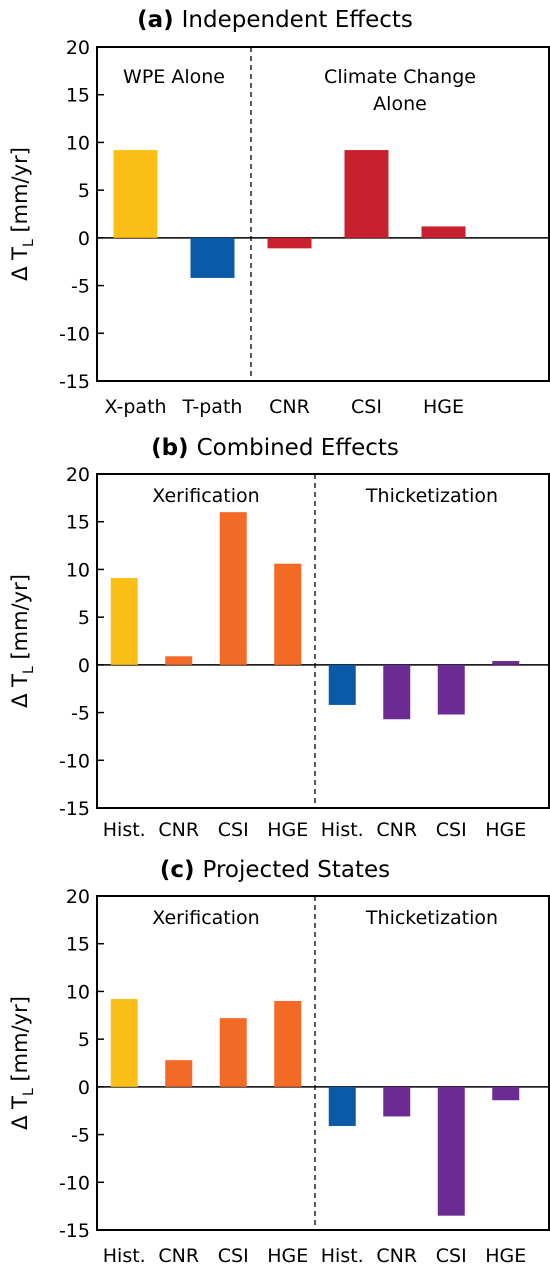 Image resolution: width=550 pixels, height=1268 pixels. Describe the element at coordinates (212, 407) in the screenshot. I see `x-tick-label: T-path` at that location.